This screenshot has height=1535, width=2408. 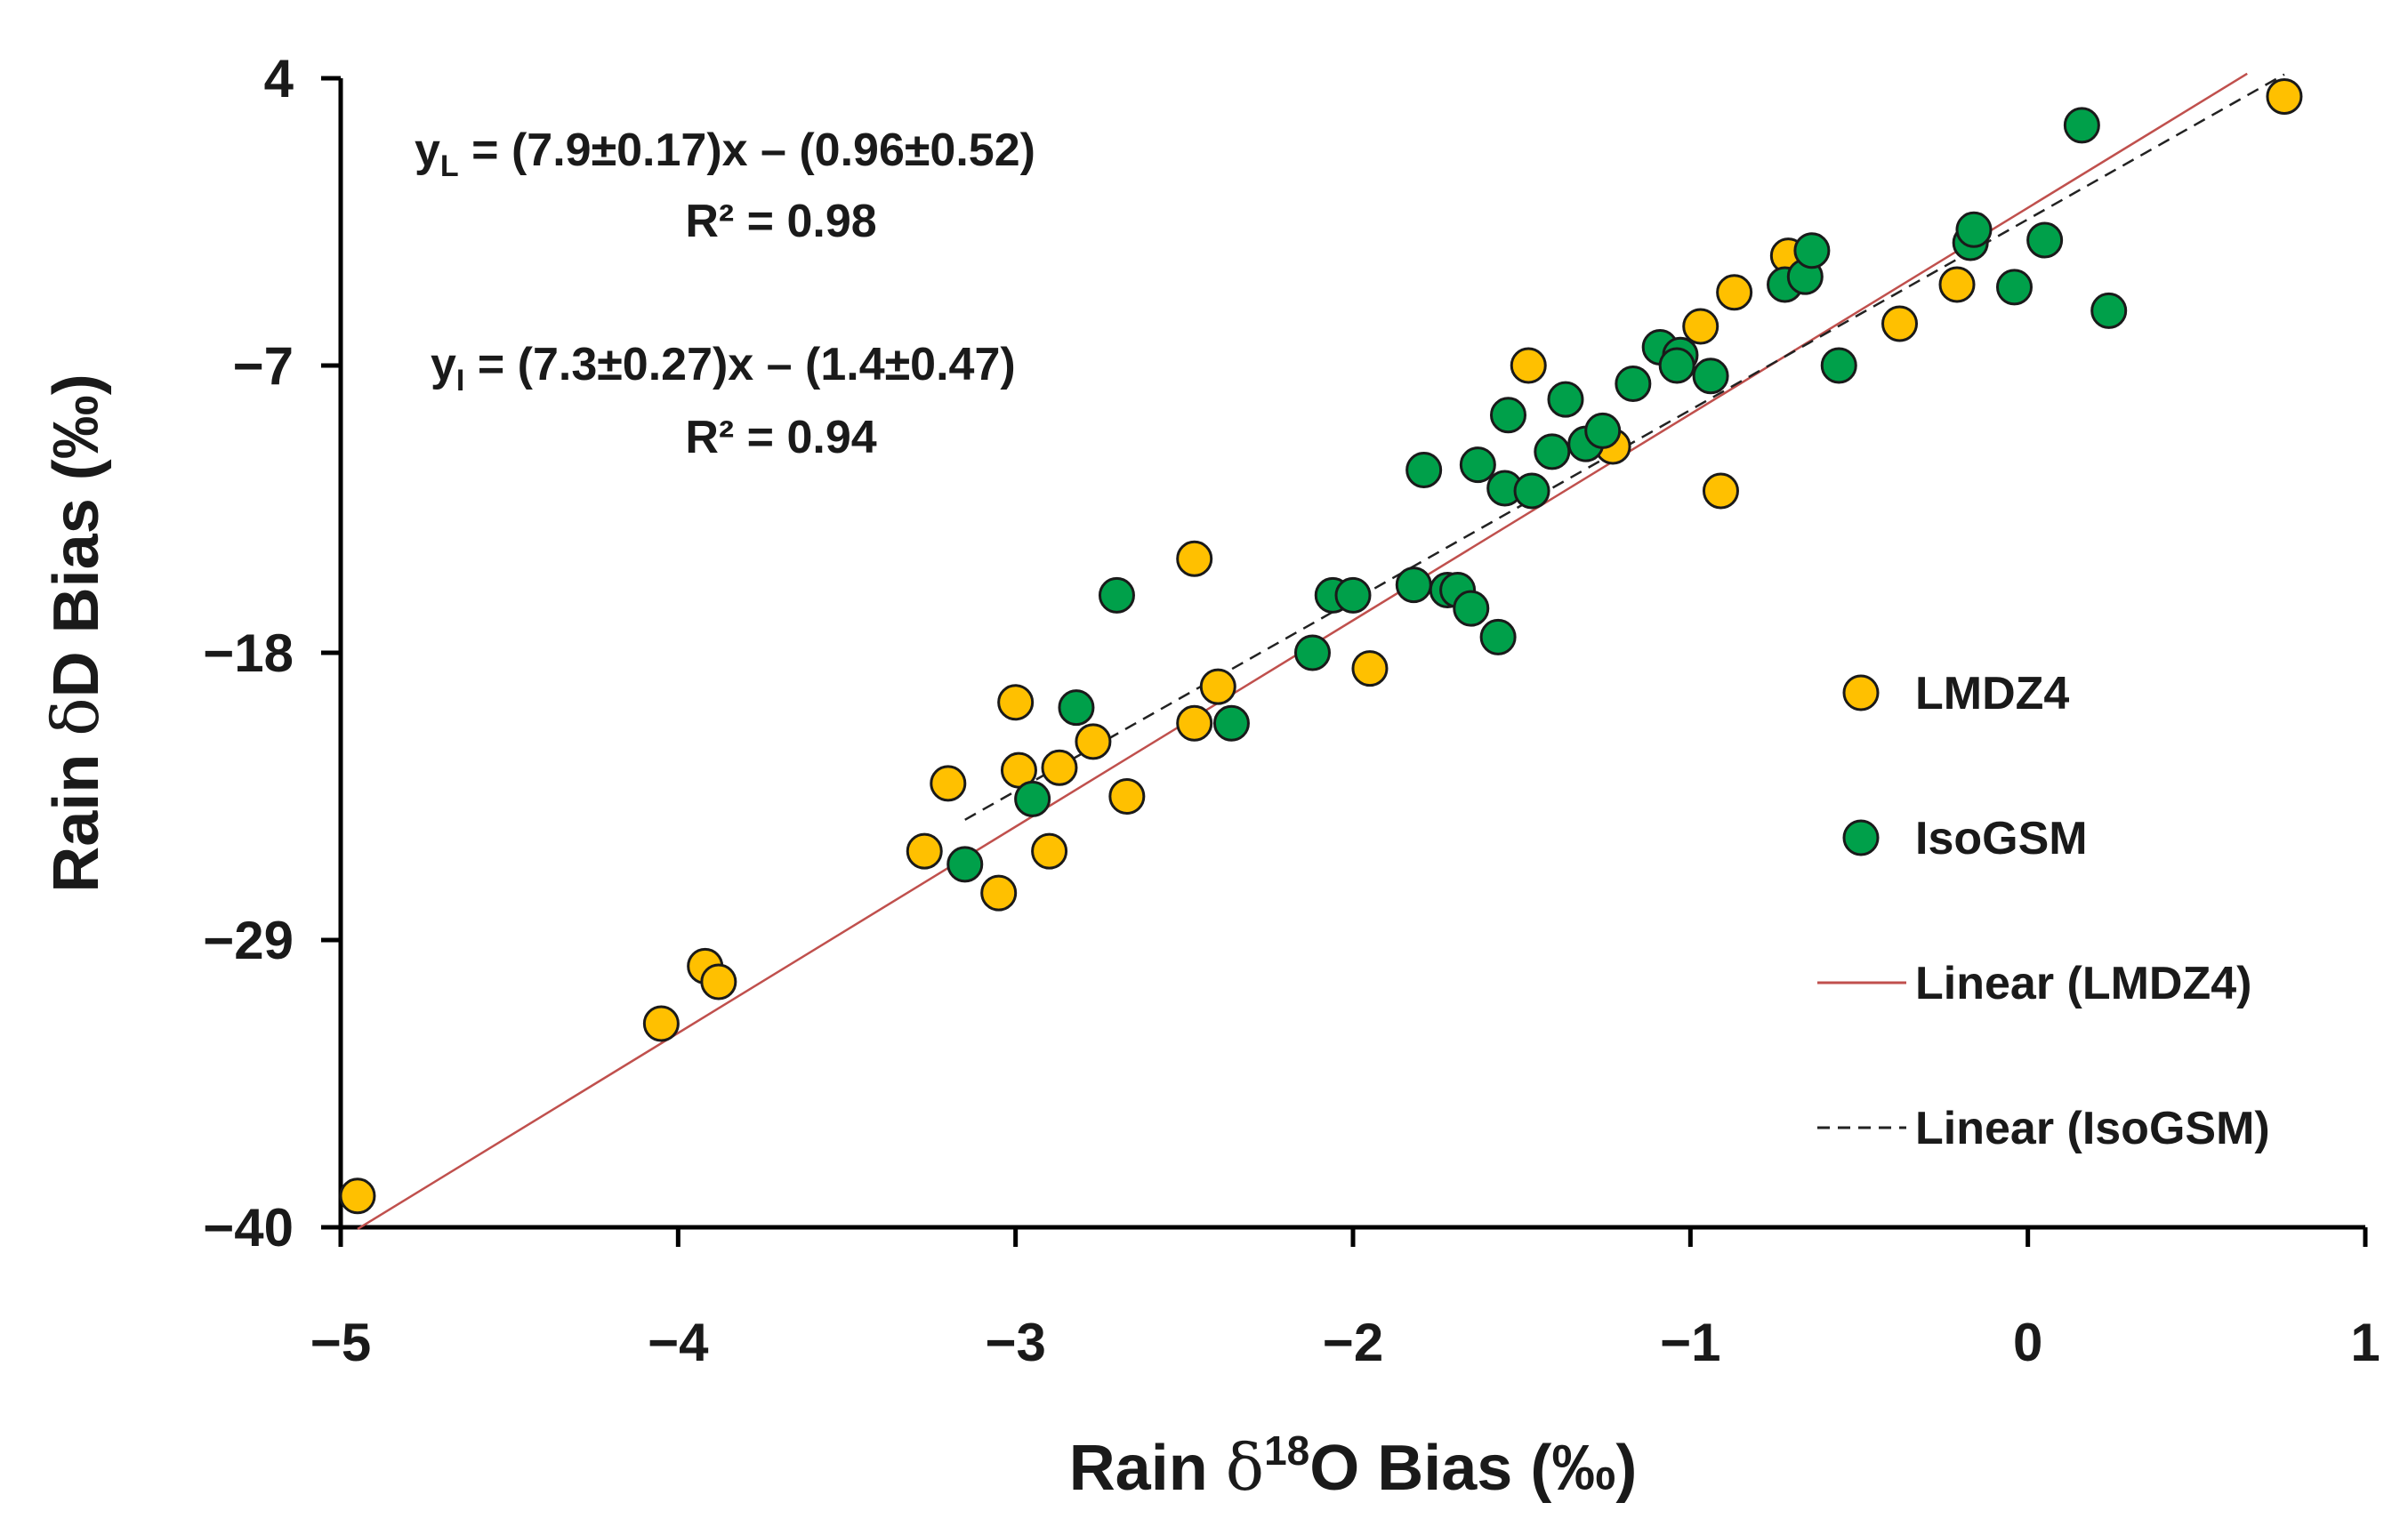 What do you see at coordinates (723, 368) in the screenshot?
I see `equation-isogsm: yI = (7.3±0.27)x – (1.4±0.47)` at bounding box center [723, 368].